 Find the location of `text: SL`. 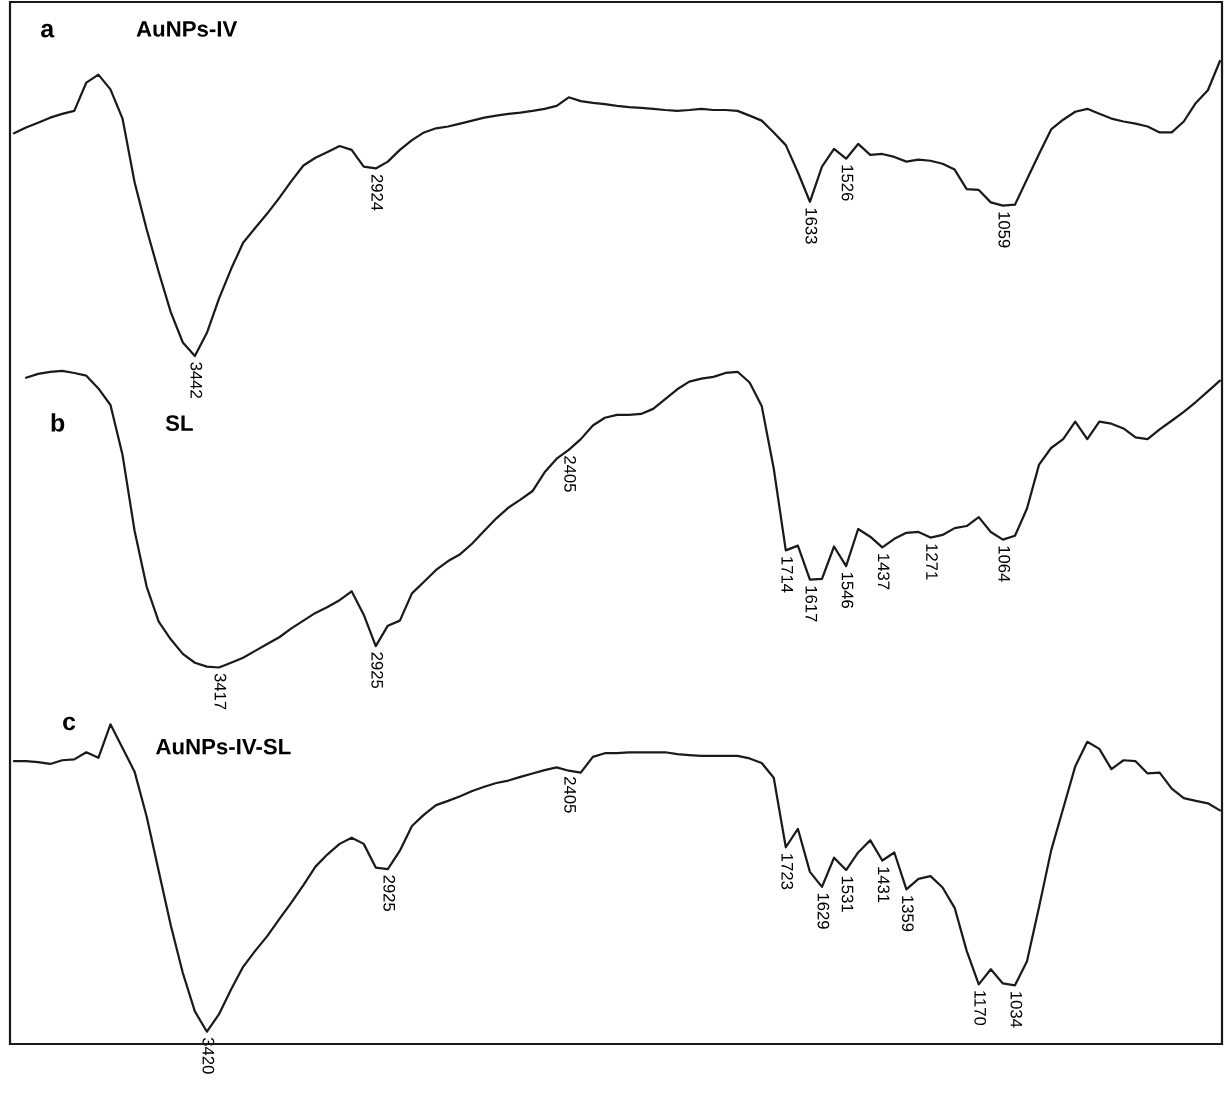

text: SL is located at coordinates (179, 423).